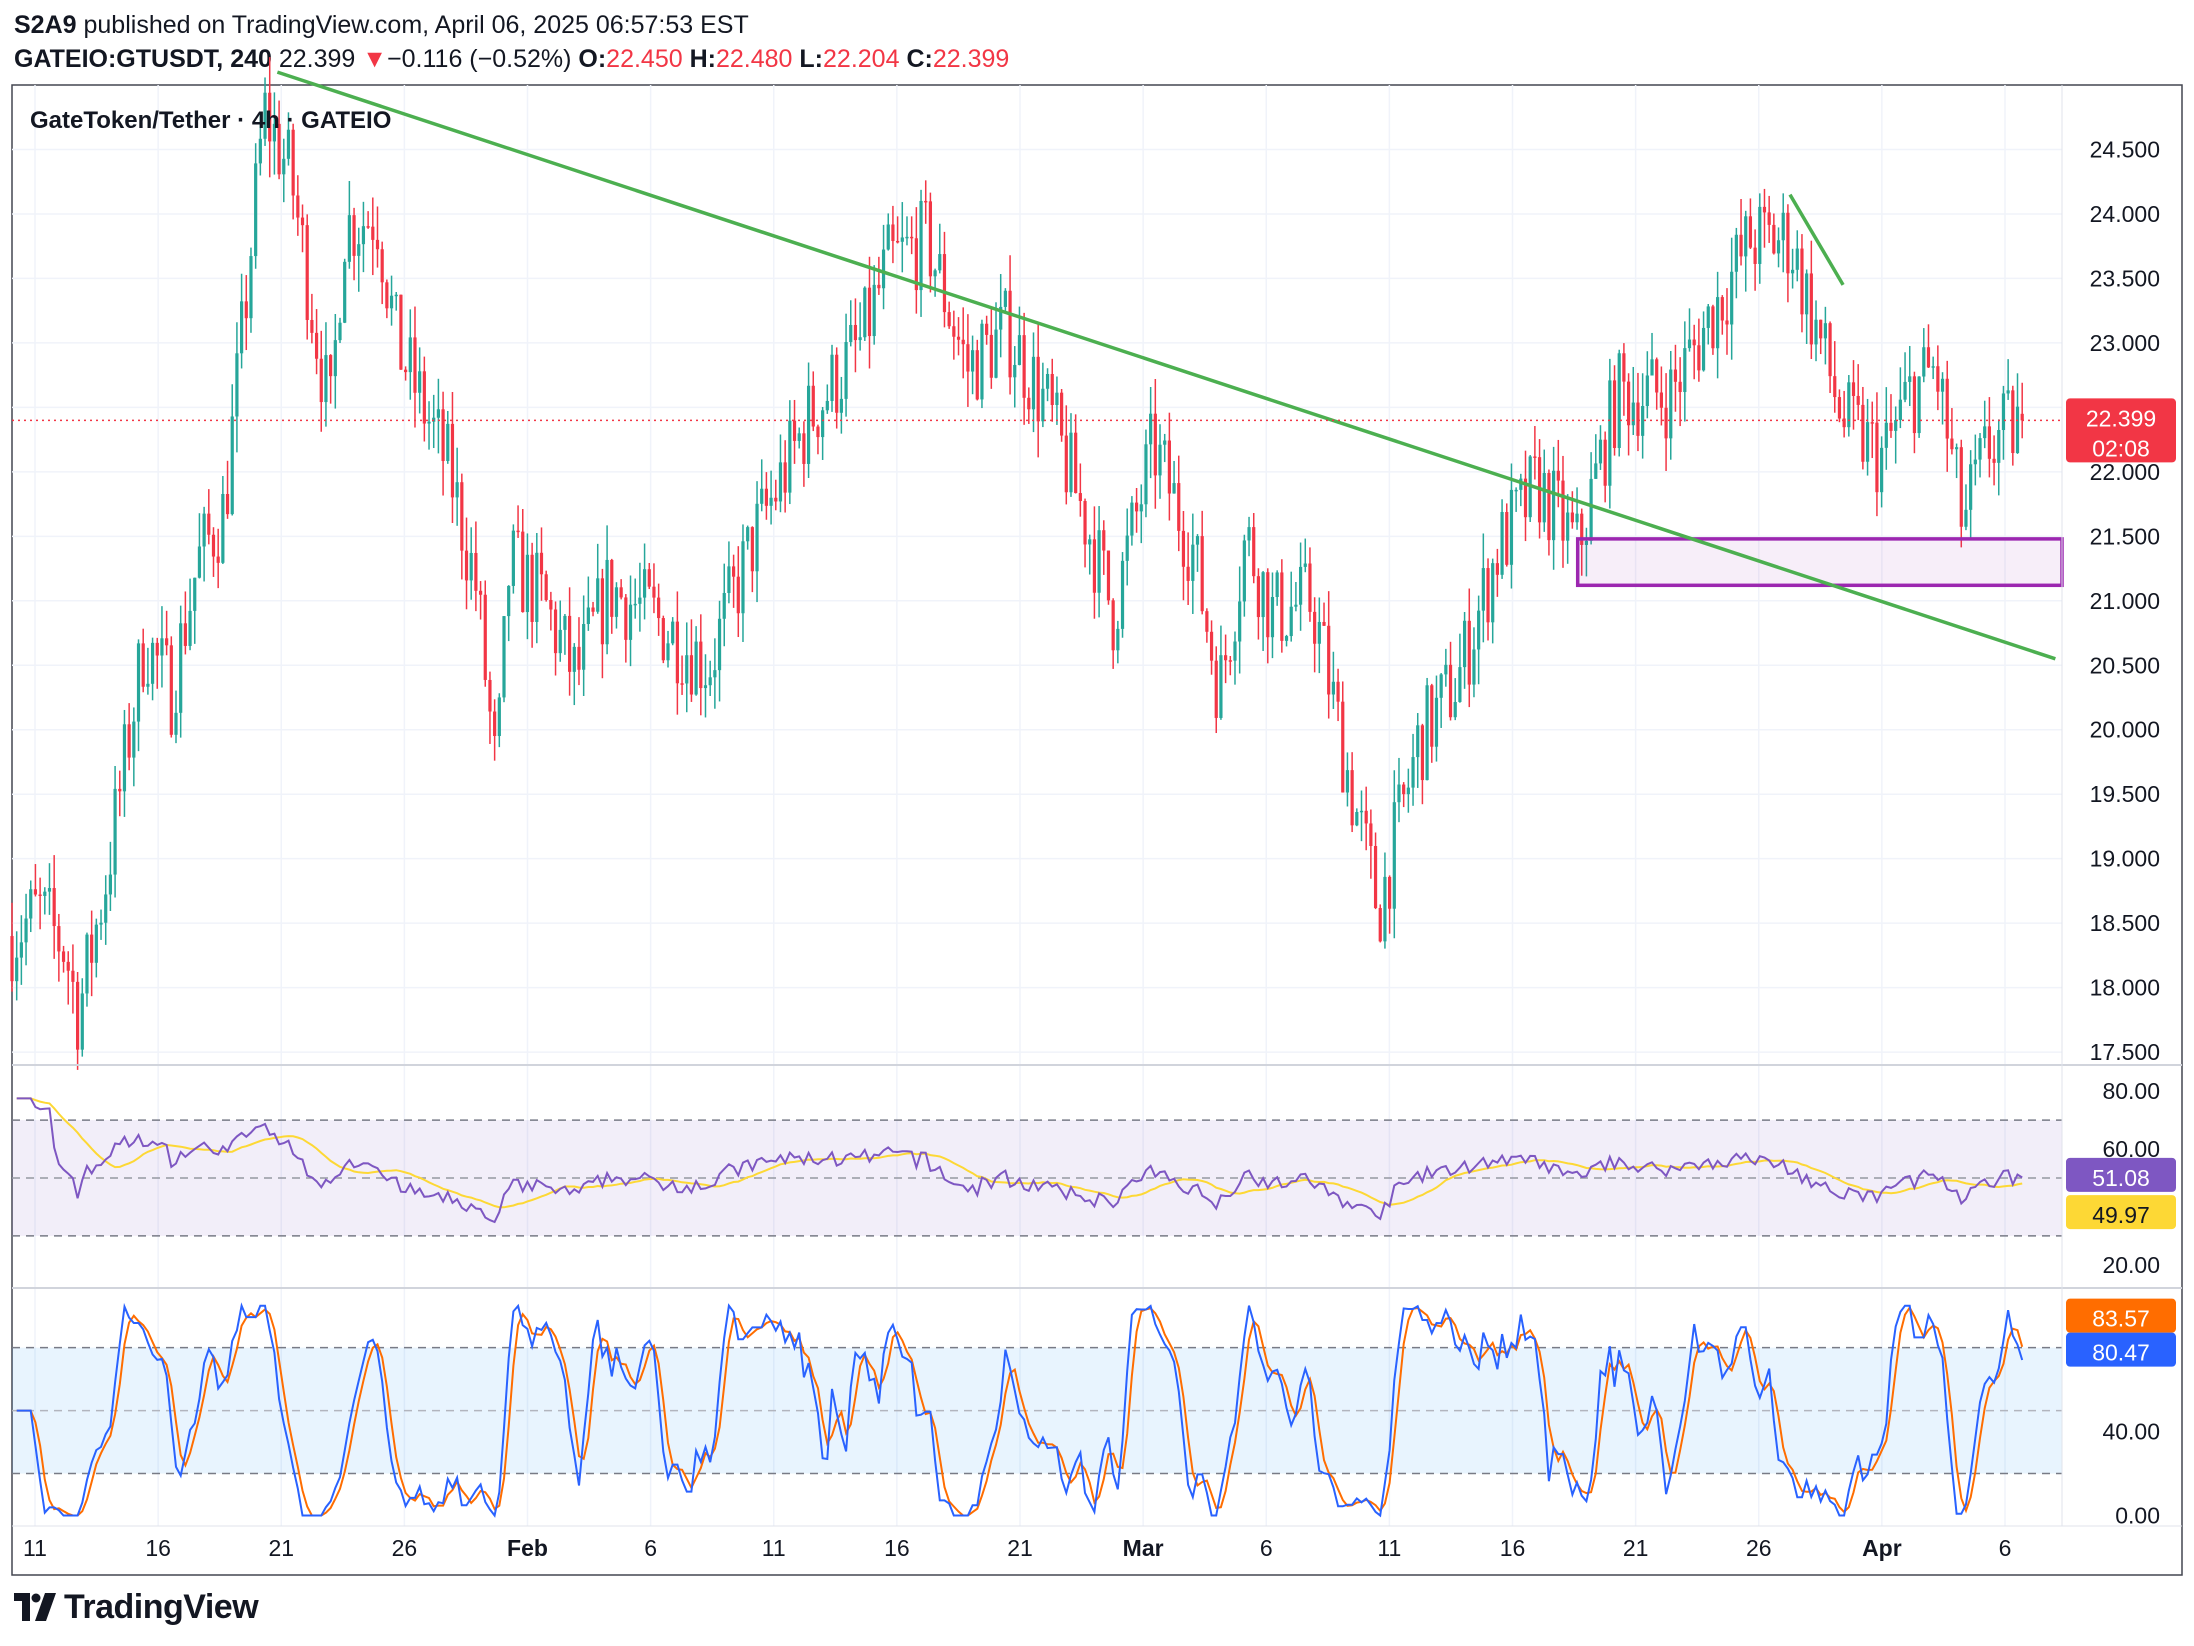 Image resolution: width=2194 pixels, height=1646 pixels. Describe the element at coordinates (1759, 1548) in the screenshot. I see `x-axis-label: 26` at that location.